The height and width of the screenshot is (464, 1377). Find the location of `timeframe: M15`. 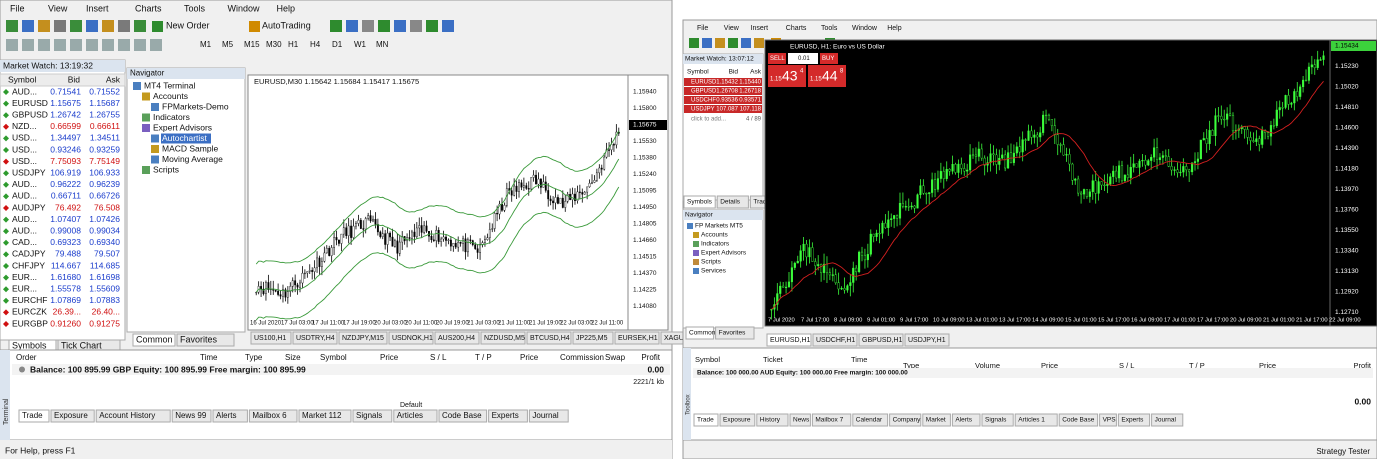

timeframe: M15 is located at coordinates (252, 44).